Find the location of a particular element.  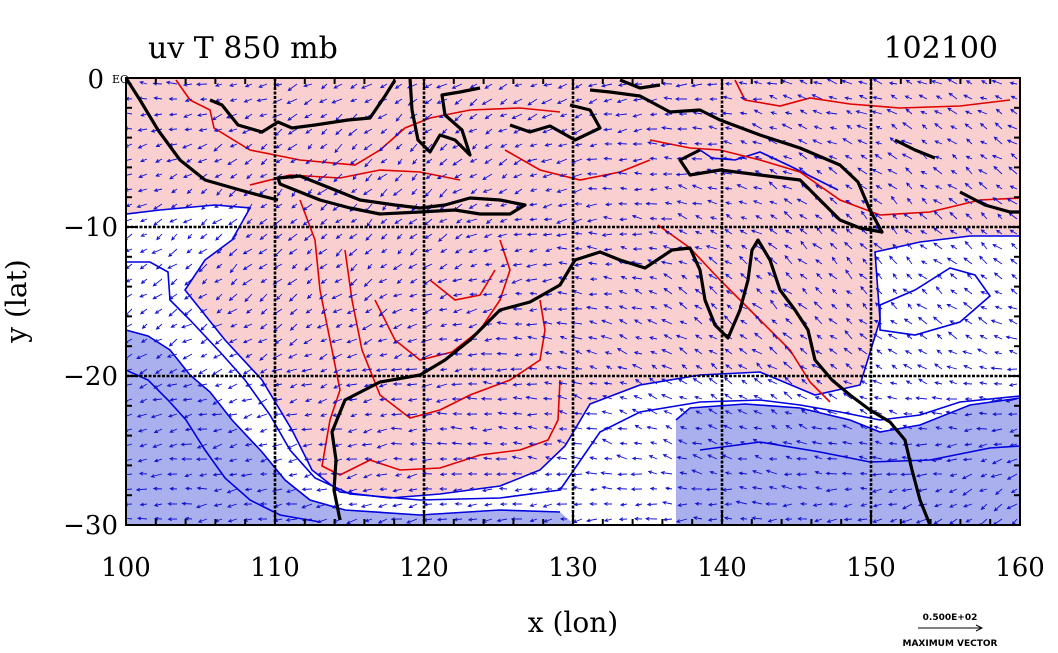

x-tick-label: 100 is located at coordinates (126, 568).